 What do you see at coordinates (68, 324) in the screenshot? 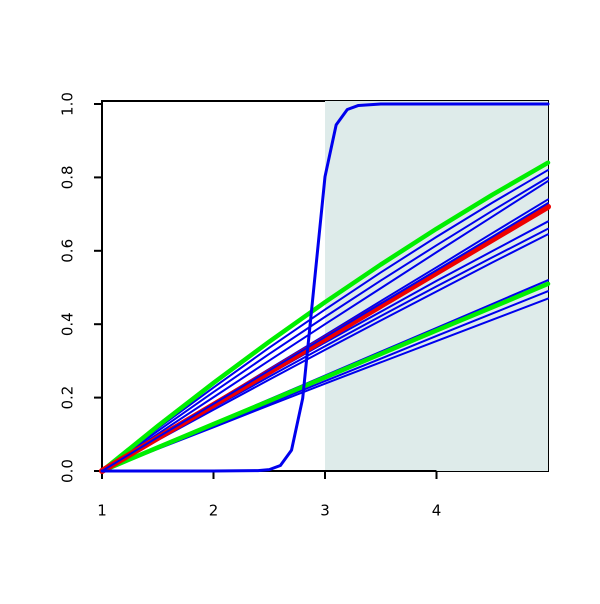
I see `y-tick-label: 0.4` at bounding box center [68, 324].